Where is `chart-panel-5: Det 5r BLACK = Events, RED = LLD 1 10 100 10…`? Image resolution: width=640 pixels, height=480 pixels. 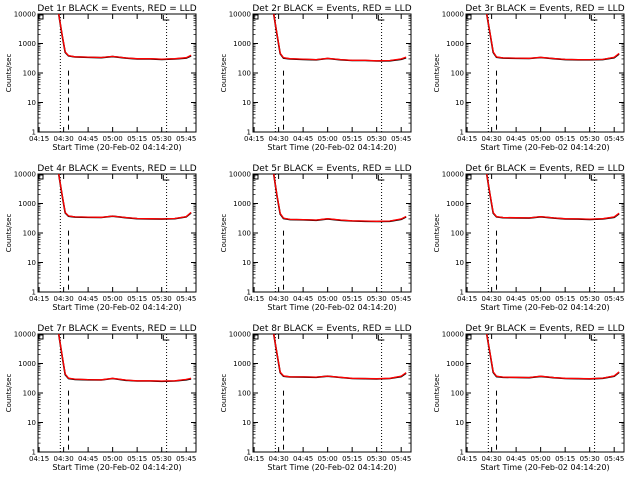 chart-panel-5: Det 5r BLACK = Events, RED = LLD 1 10 100 10… is located at coordinates (316, 238).